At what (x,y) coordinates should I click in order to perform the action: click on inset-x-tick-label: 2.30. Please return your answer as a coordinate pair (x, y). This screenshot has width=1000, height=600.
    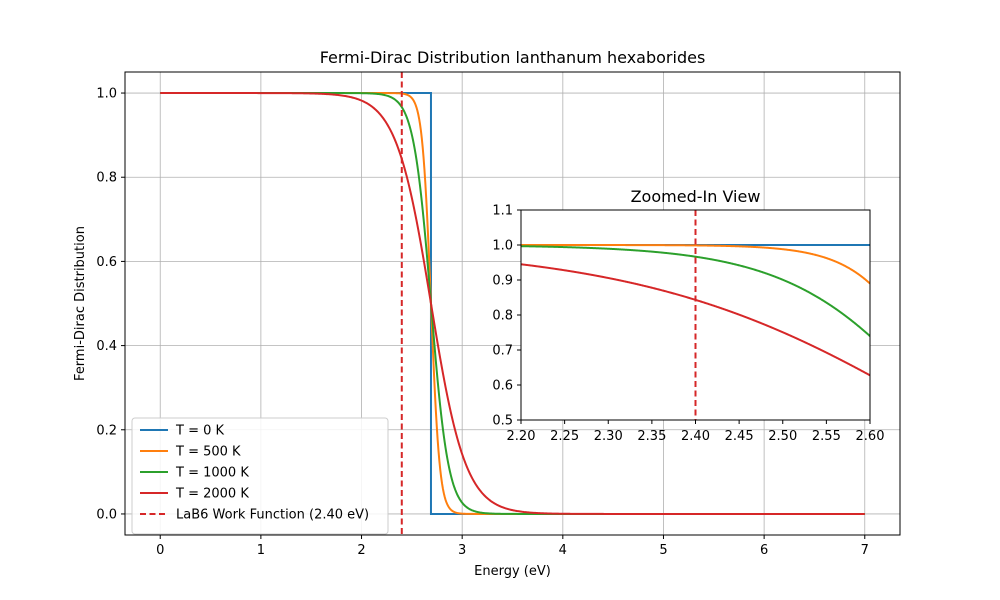
    Looking at the image, I should click on (608, 436).